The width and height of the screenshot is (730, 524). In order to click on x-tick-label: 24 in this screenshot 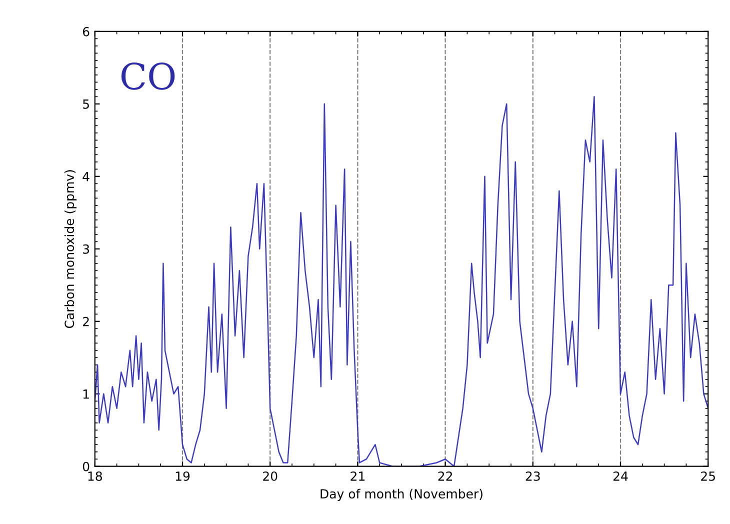, I will do `click(620, 476)`.